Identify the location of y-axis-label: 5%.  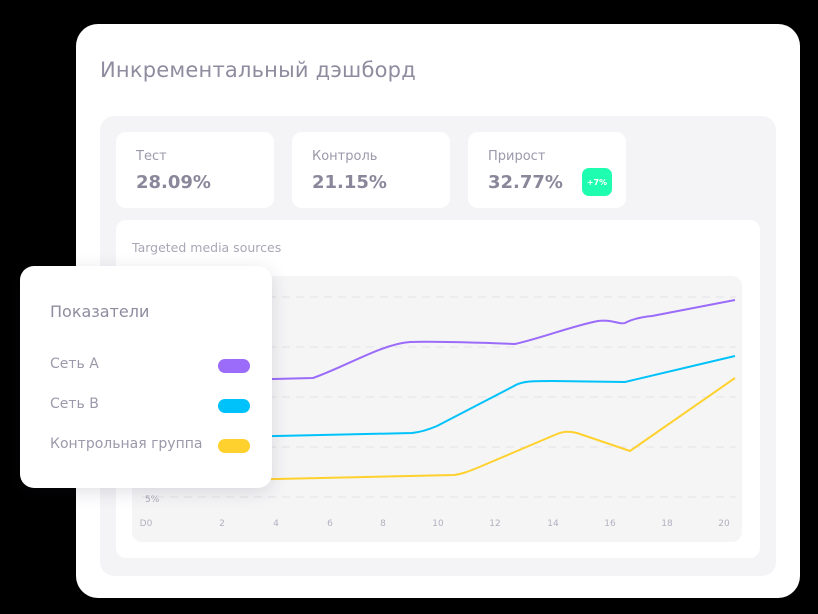
(152, 500).